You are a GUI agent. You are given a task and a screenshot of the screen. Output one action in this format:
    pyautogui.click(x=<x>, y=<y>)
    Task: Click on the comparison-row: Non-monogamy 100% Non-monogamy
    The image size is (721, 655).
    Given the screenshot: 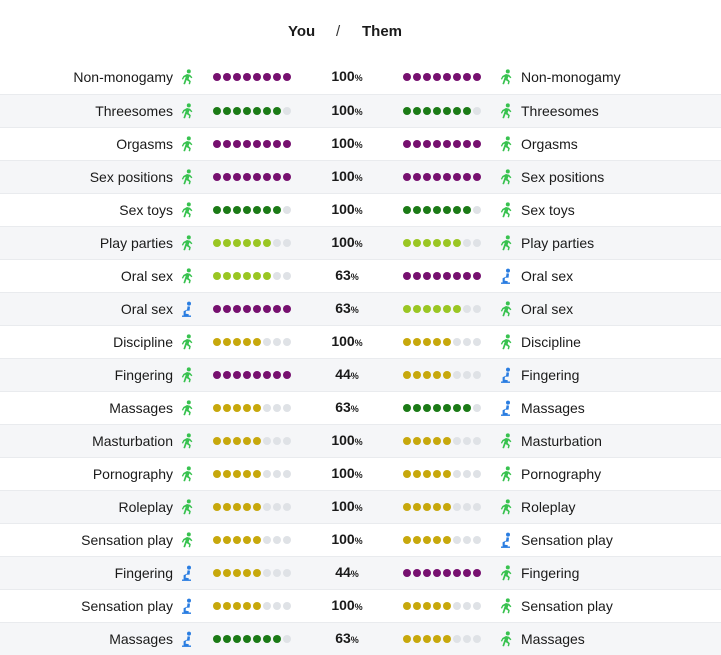 What is the action you would take?
    pyautogui.click(x=360, y=77)
    